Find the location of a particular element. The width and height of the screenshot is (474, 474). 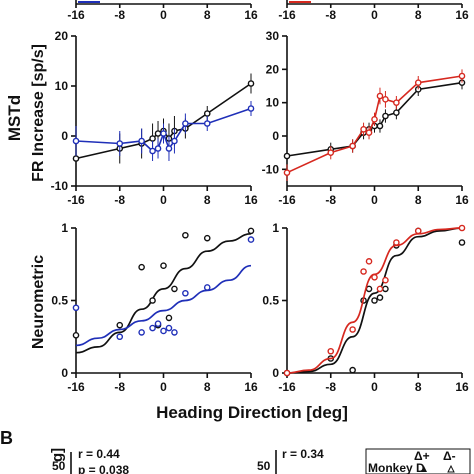

top-right-partial-xtick-label: -16 is located at coordinates (287, 15).